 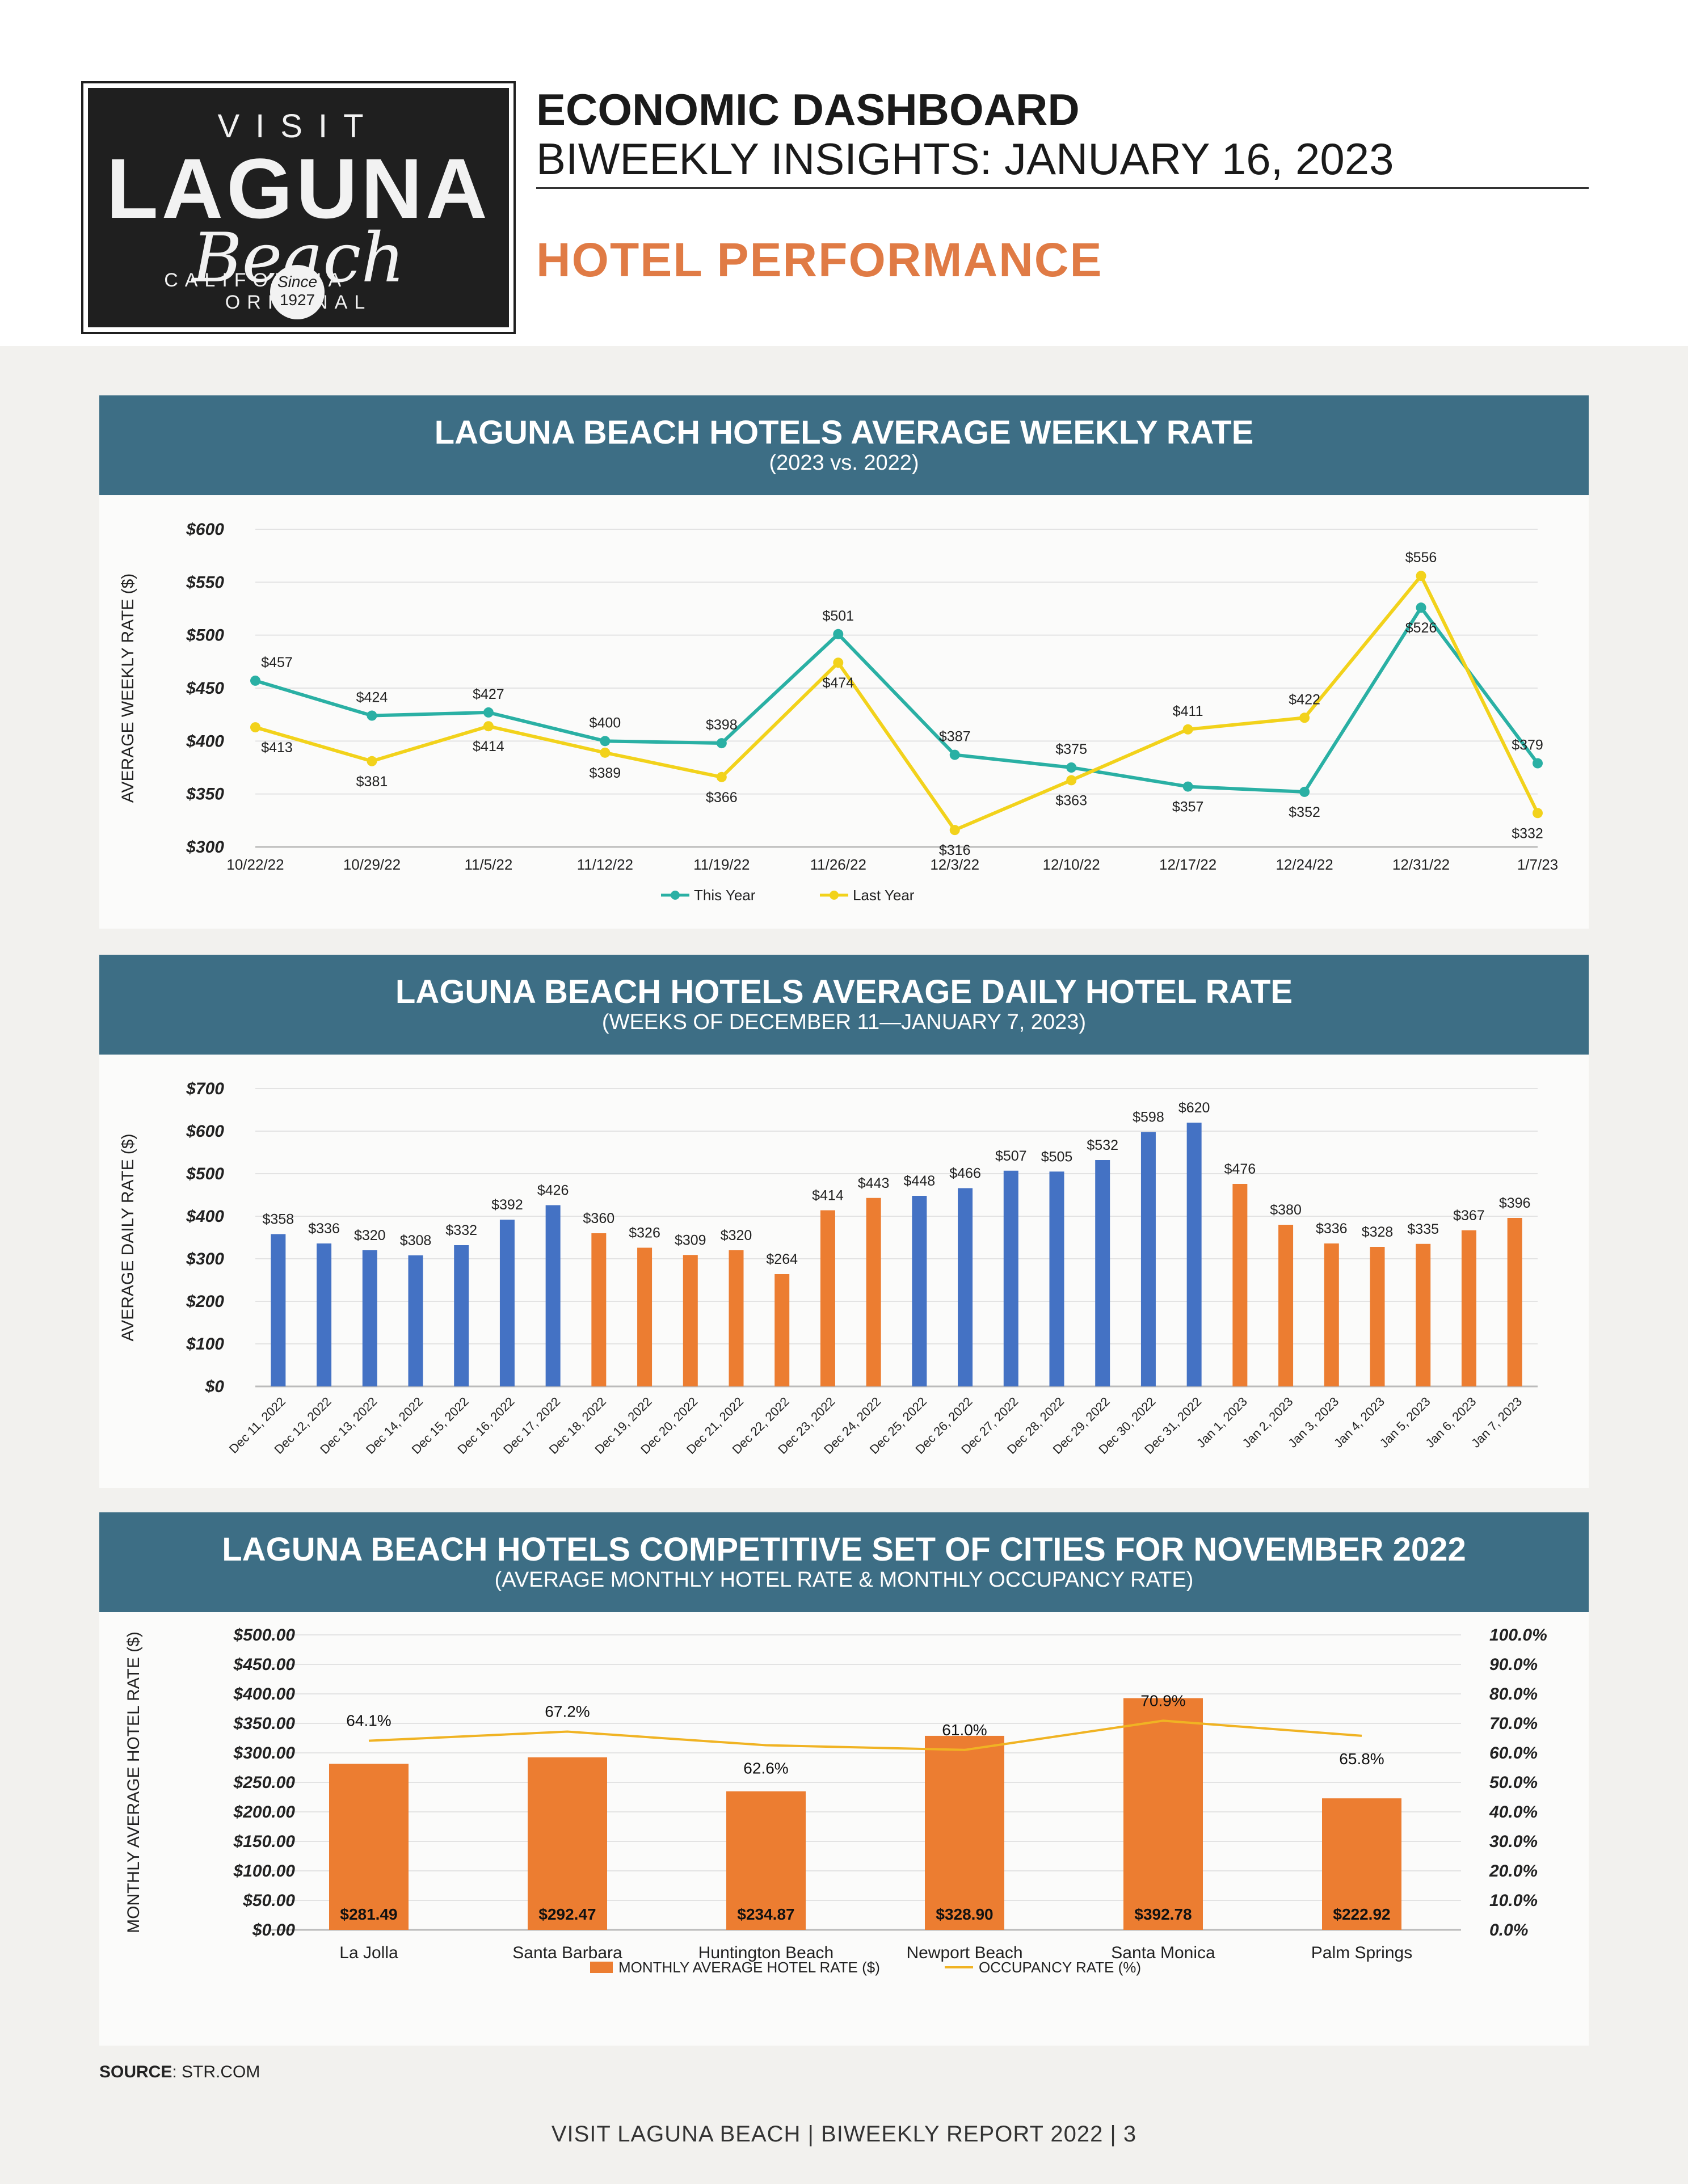 What do you see at coordinates (264, 1841) in the screenshot?
I see `y-tick-label: $150.00` at bounding box center [264, 1841].